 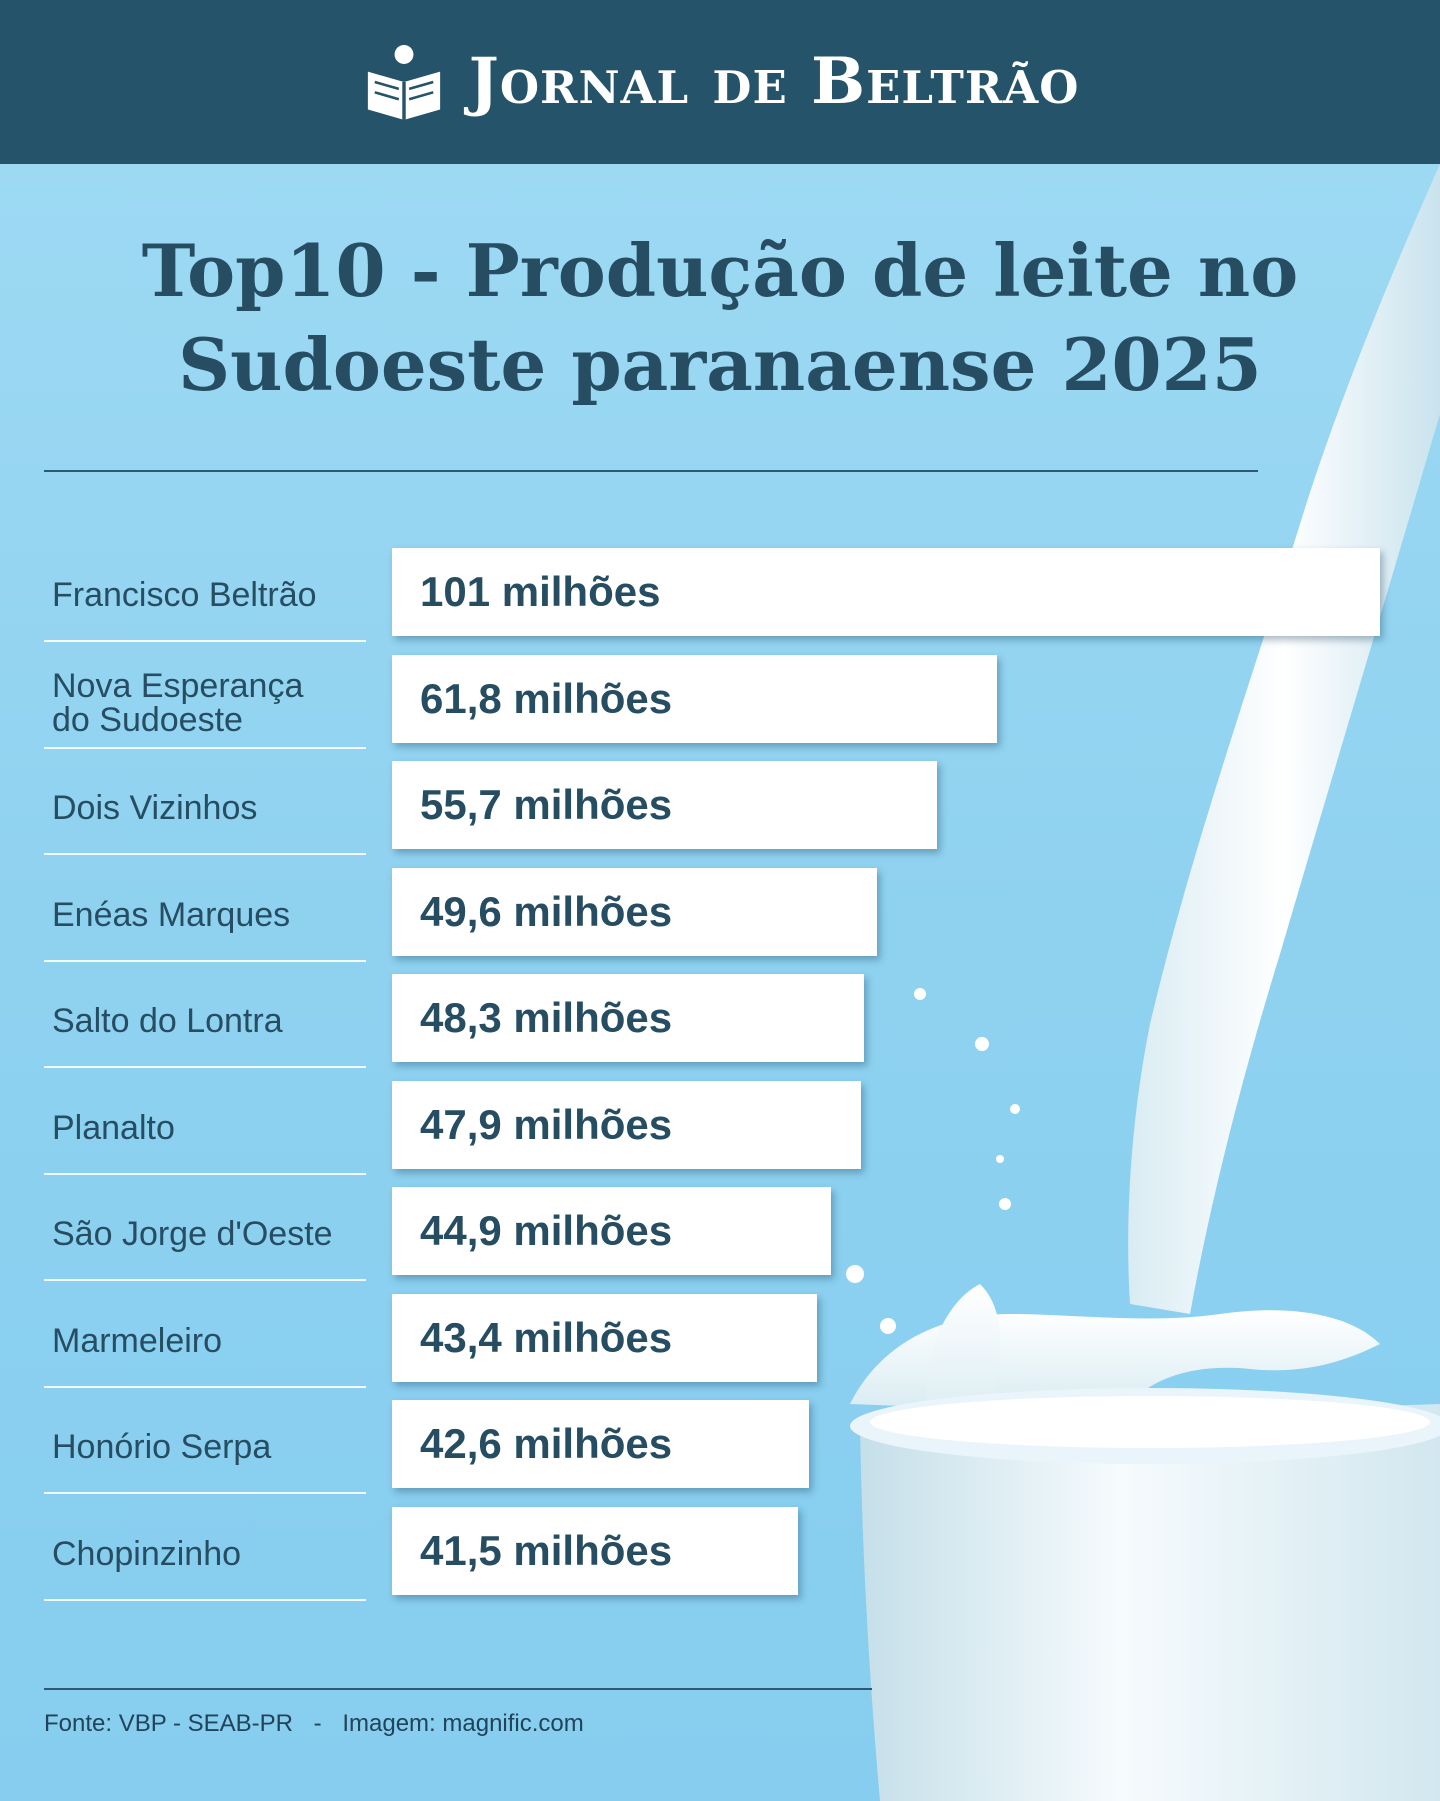 I want to click on category-label: Marmeleiro, so click(x=212, y=1341).